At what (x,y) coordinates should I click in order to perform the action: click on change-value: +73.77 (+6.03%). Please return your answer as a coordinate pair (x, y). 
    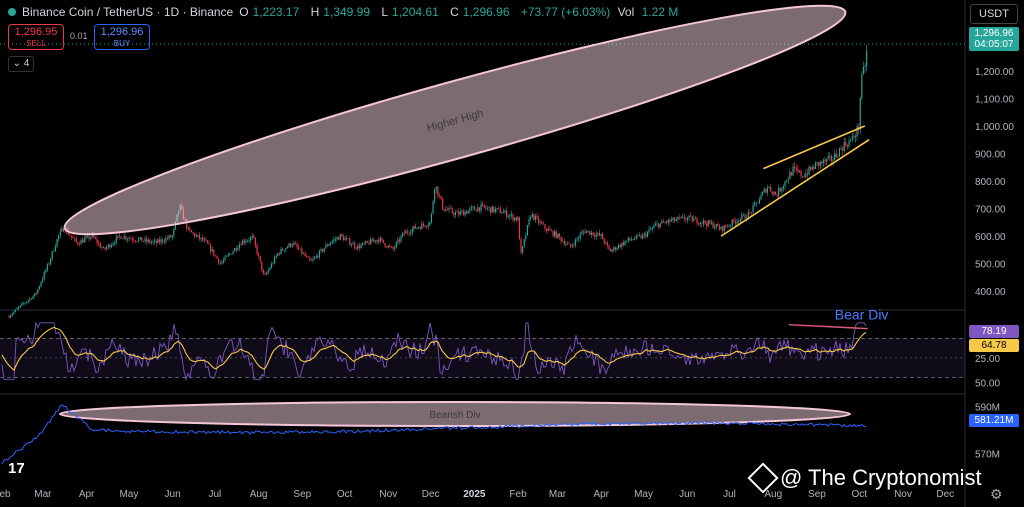
    Looking at the image, I should click on (565, 12).